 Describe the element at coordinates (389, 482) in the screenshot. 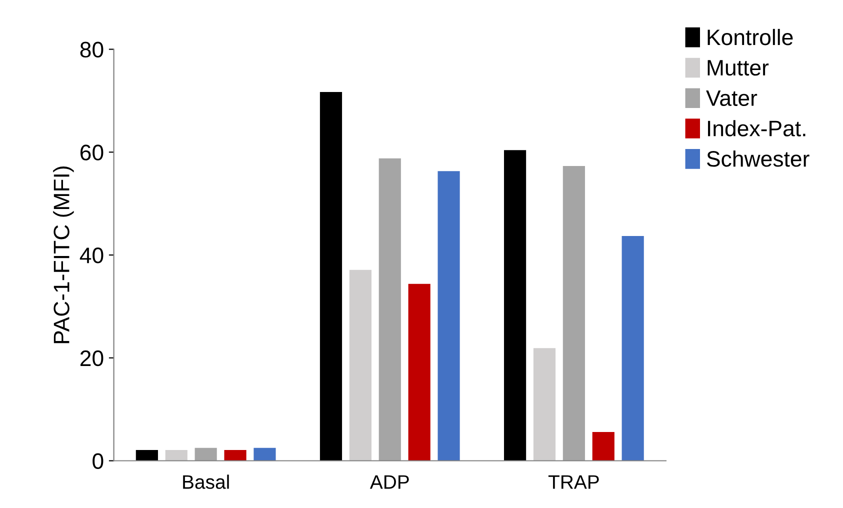

I see `x-tick-label: ADP` at that location.